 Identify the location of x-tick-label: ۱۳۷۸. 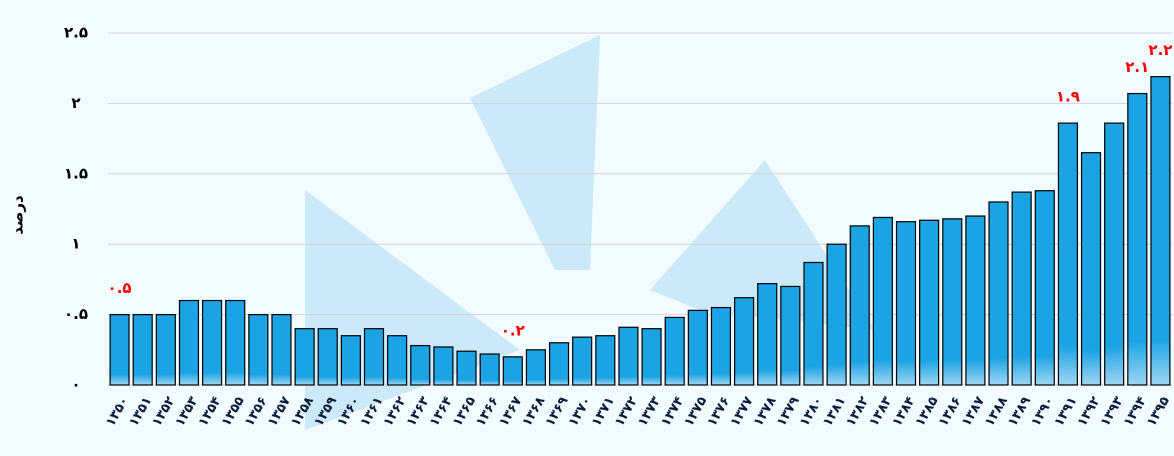
(765, 411).